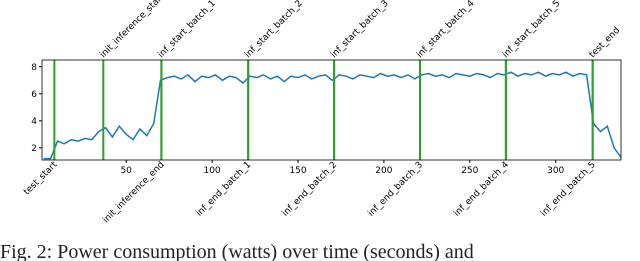  Describe the element at coordinates (34, 122) in the screenshot. I see `y-tick-label: 4` at that location.